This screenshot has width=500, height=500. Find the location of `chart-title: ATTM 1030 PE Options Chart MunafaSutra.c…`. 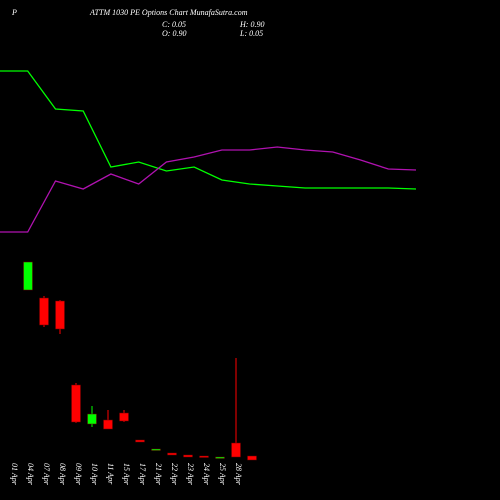

chart-title: ATTM 1030 PE Options Chart MunafaSutra.c… is located at coordinates (168, 12).